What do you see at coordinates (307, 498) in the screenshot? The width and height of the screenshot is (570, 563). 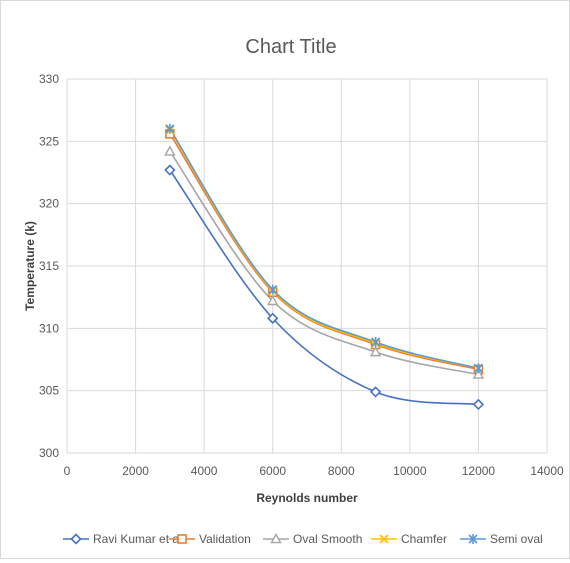 I see `x-axis-title: Reynolds number` at bounding box center [307, 498].